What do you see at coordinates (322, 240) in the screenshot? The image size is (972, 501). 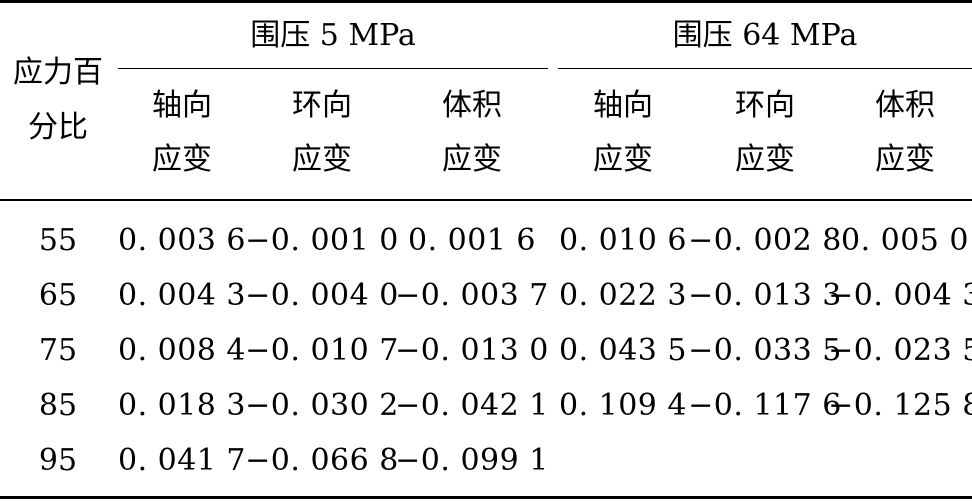 I see `value-cell: −0. 001 0` at bounding box center [322, 240].